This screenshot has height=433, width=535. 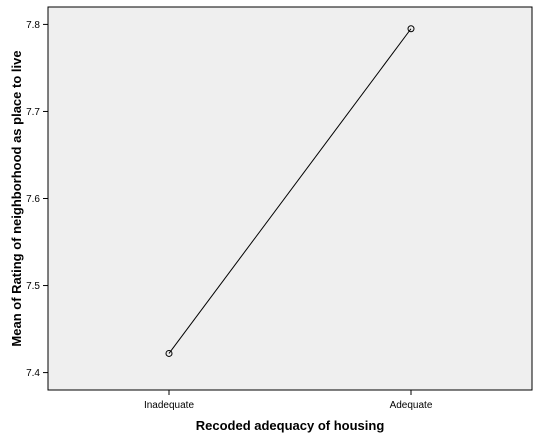 I want to click on y-tick-label: 7.8, so click(x=33, y=25).